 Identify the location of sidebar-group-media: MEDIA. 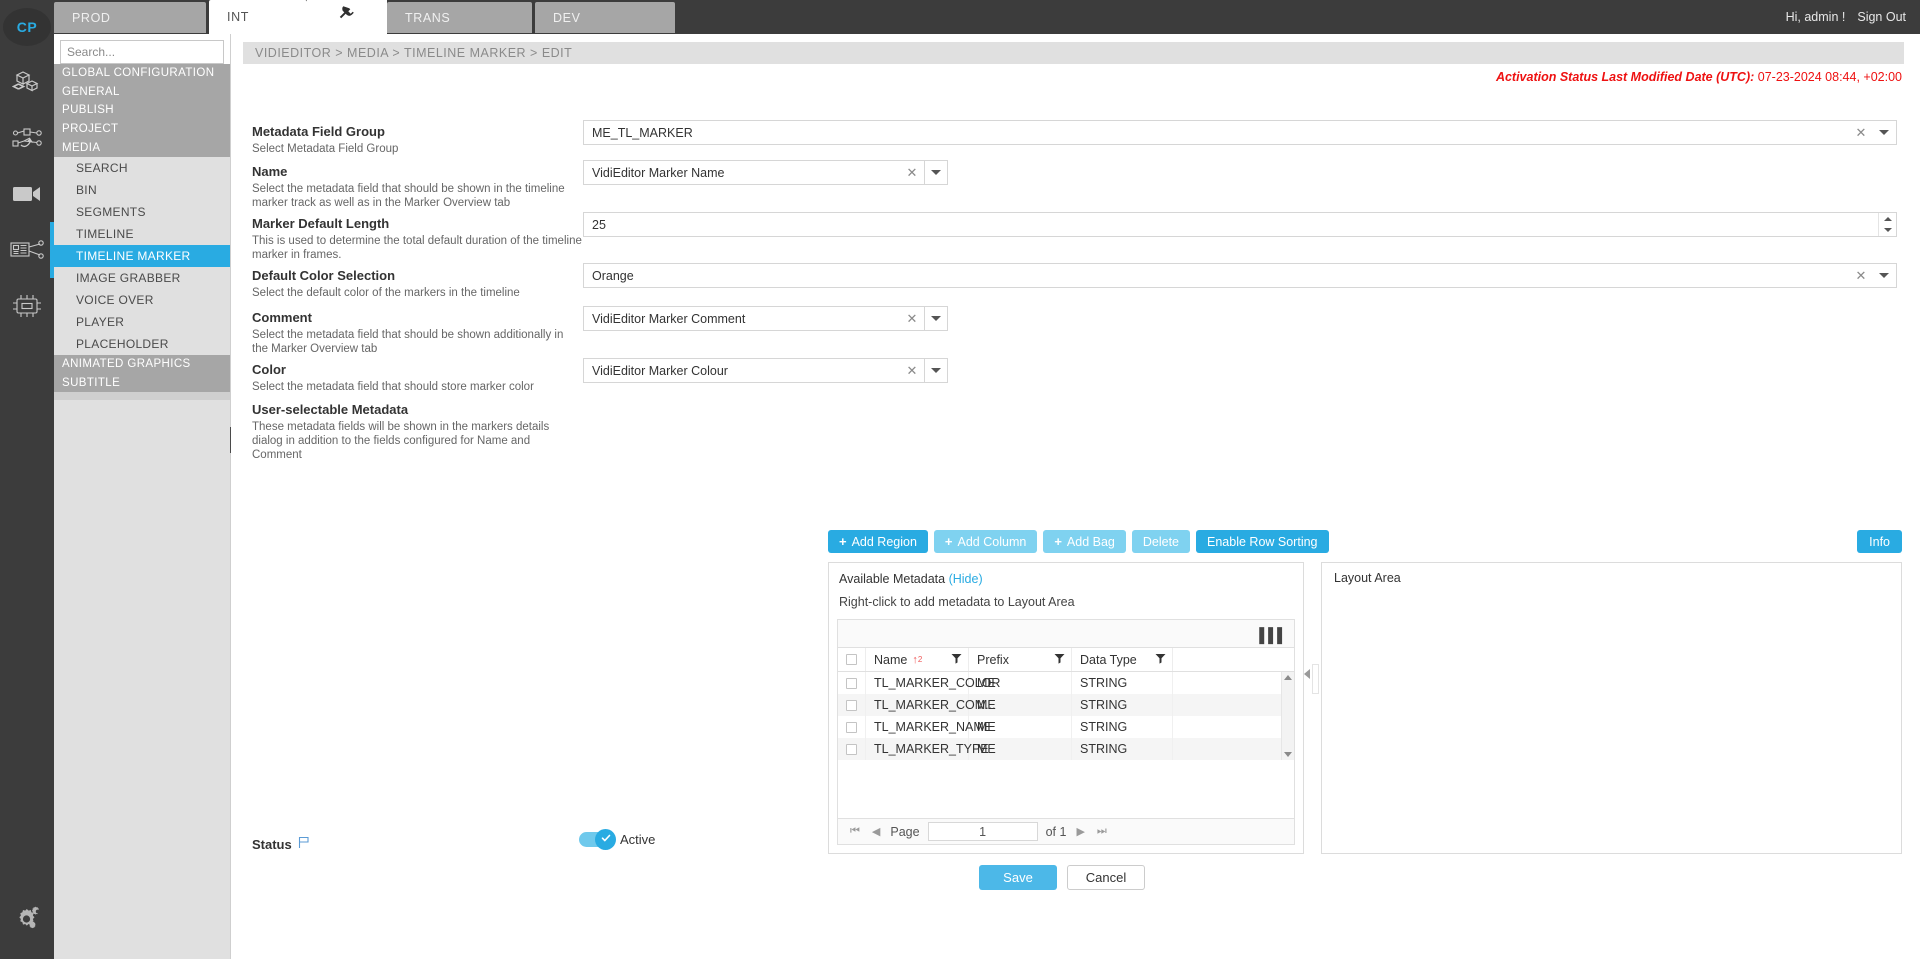
(142, 147).